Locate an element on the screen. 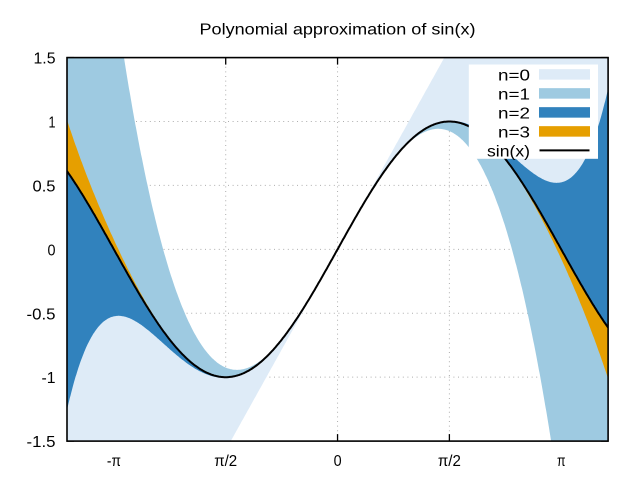 This screenshot has height=480, width=640. svg-text: n=2 is located at coordinates (514, 113).